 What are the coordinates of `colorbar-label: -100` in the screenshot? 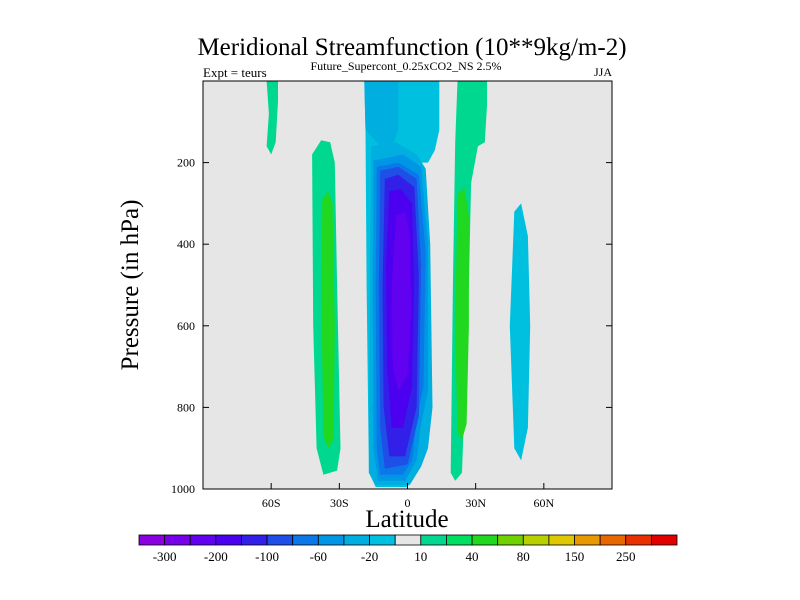 It's located at (267, 556).